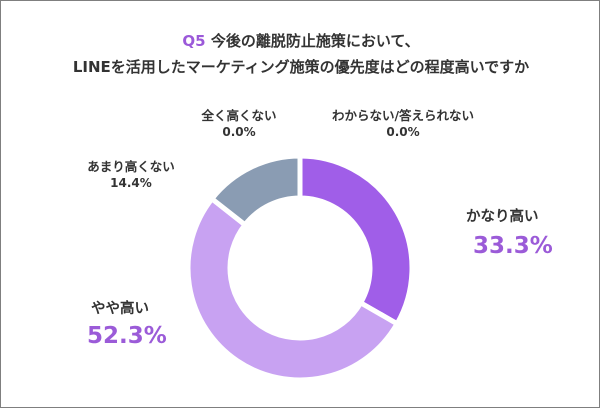  Describe the element at coordinates (301, 67) in the screenshot. I see `chart-title-line2: LINEを活用したマーケティング施策の優先度はどの程度高いですか` at that location.